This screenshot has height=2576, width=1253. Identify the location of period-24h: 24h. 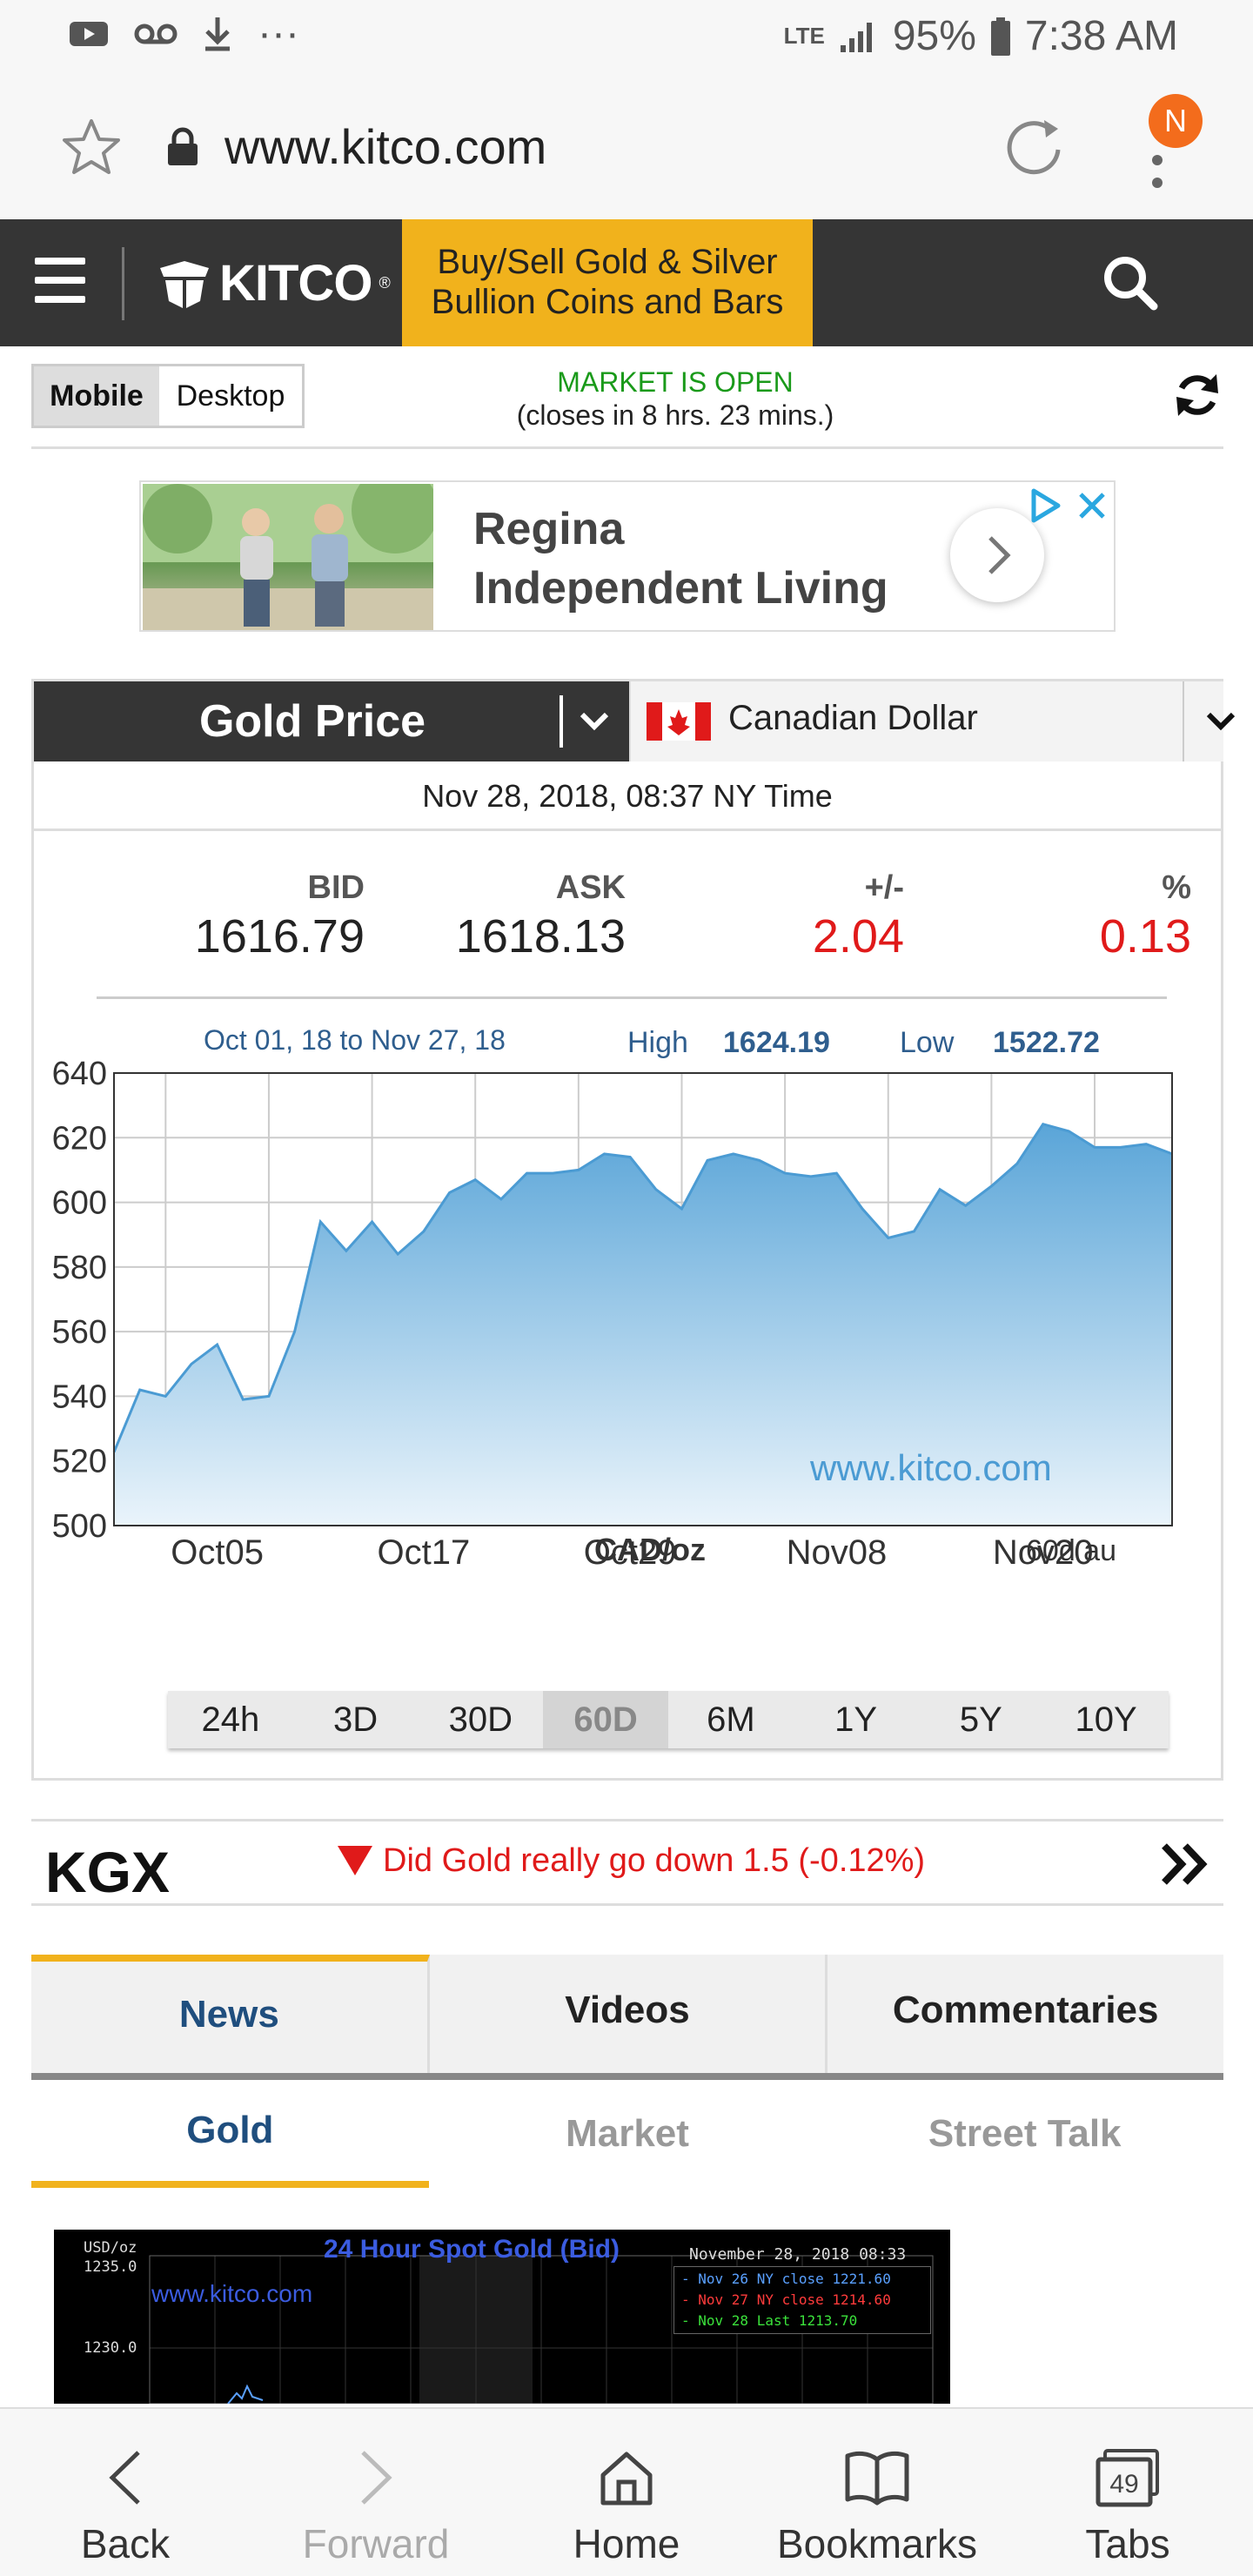
(230, 1720).